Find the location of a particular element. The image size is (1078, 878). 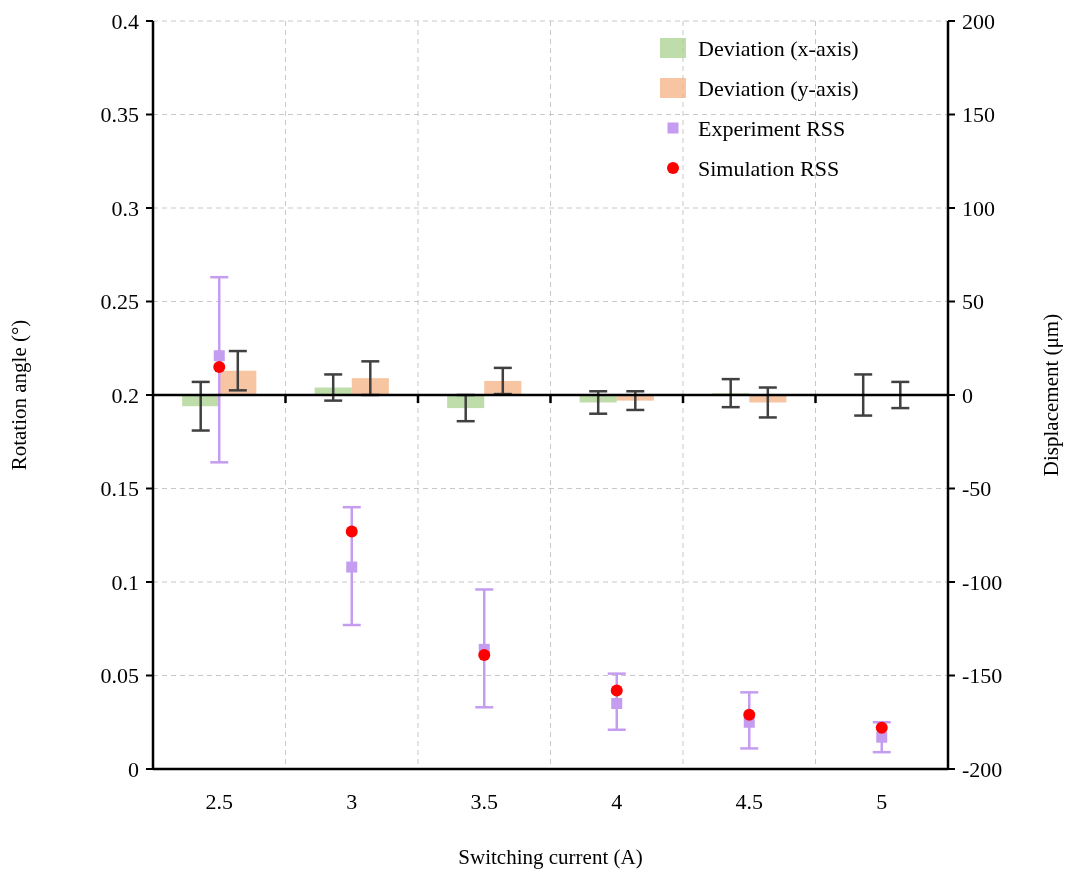

x-tick-label: 4 is located at coordinates (617, 801).